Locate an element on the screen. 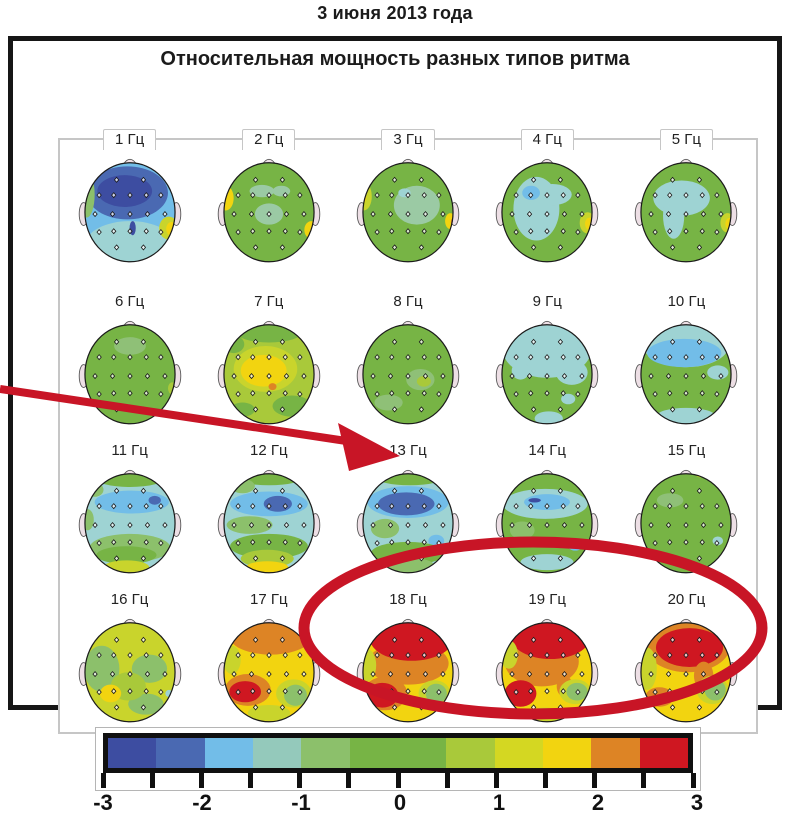  colorbar-tick-label: 1 is located at coordinates (499, 802).